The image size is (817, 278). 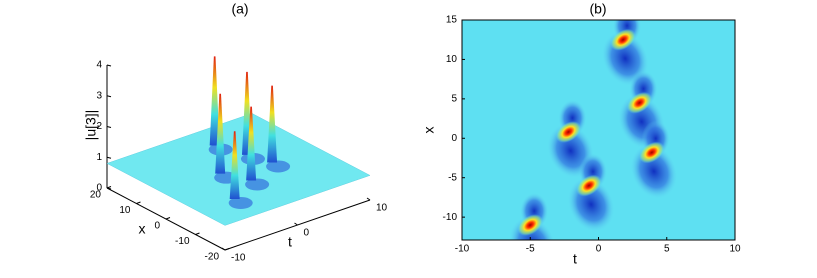 What do you see at coordinates (99, 65) in the screenshot?
I see `z-tick-label: 4` at bounding box center [99, 65].